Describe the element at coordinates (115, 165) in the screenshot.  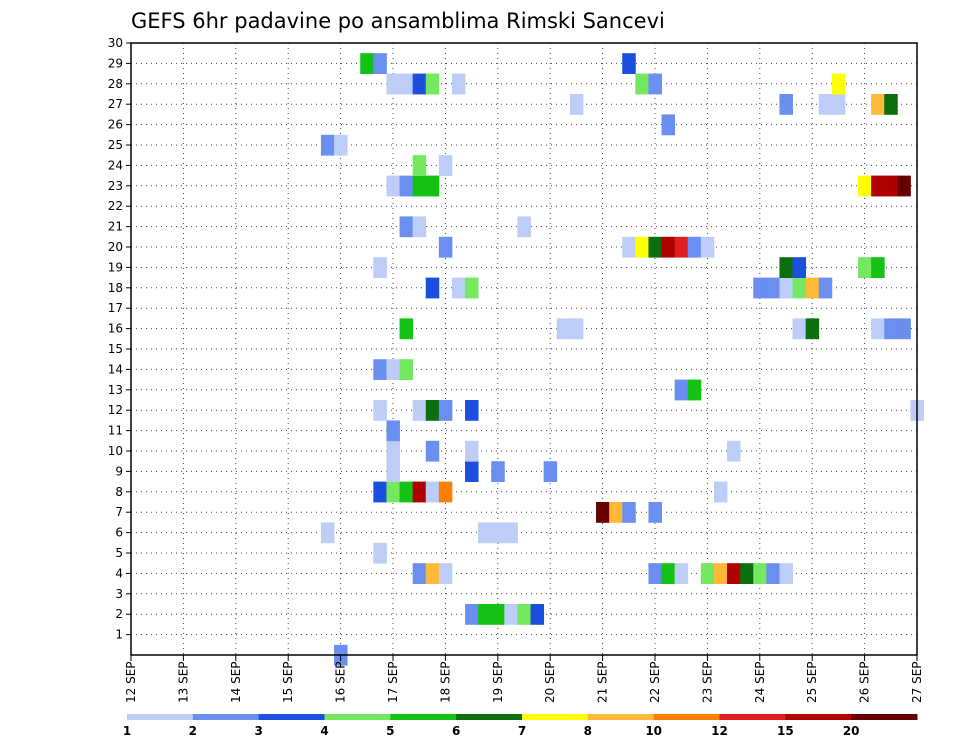
I see `y-tick-label: 24` at that location.